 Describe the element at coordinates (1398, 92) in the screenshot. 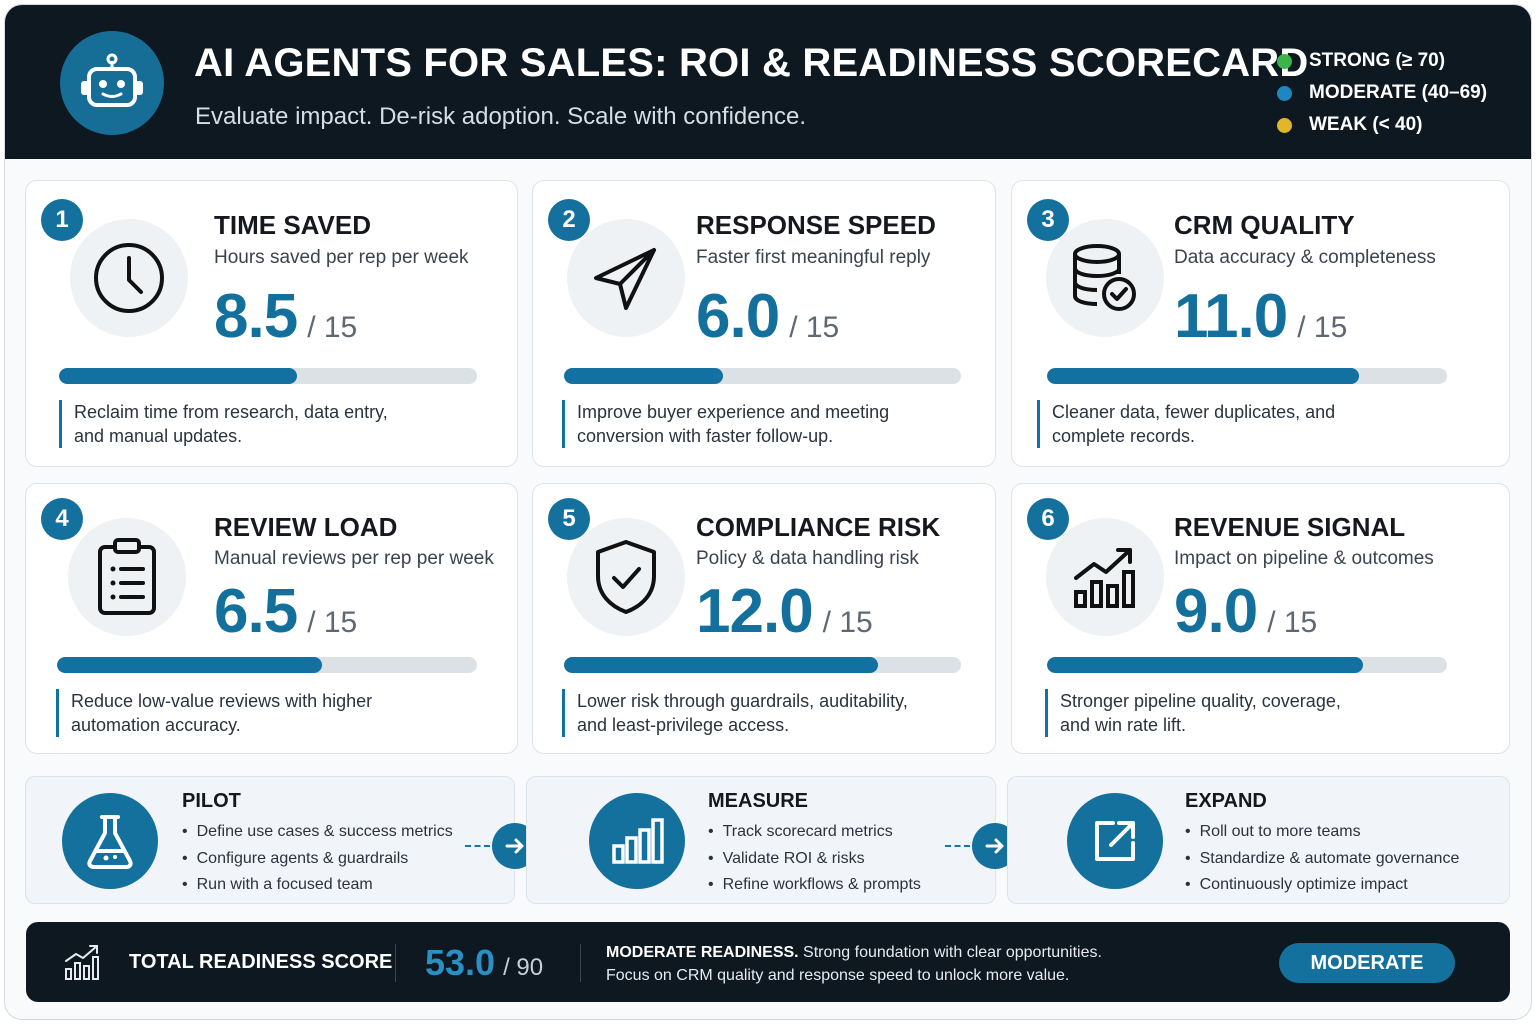

I see `legend-label-moderate: MODERATE (40–69)` at that location.